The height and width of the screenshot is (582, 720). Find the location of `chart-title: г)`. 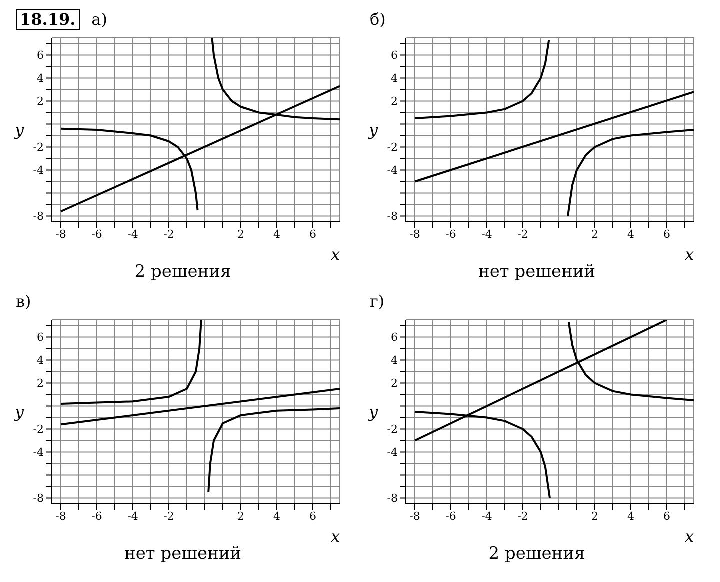

chart-title: г) is located at coordinates (377, 301).